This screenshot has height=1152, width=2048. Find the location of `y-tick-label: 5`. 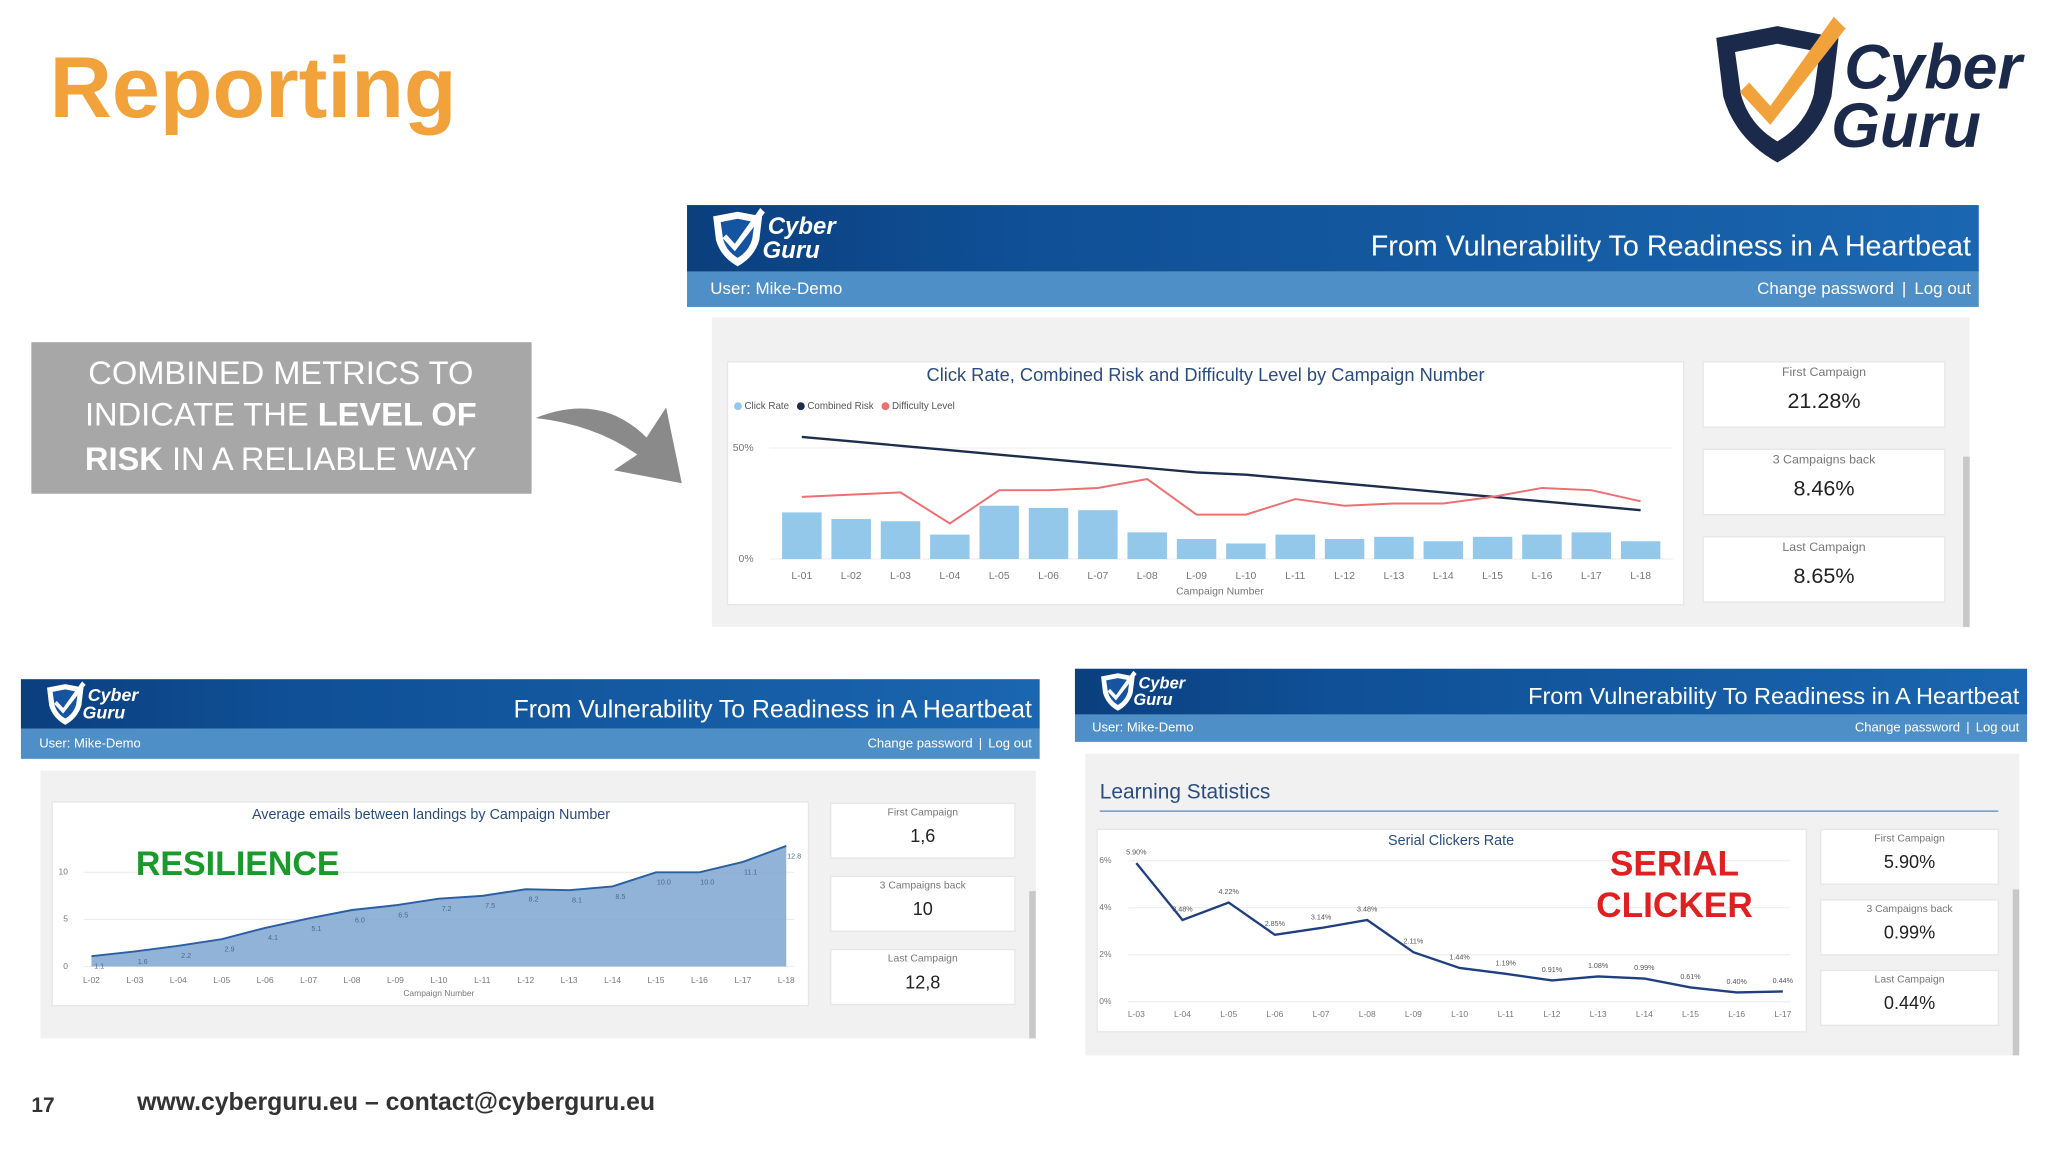

y-tick-label: 5 is located at coordinates (65, 919).